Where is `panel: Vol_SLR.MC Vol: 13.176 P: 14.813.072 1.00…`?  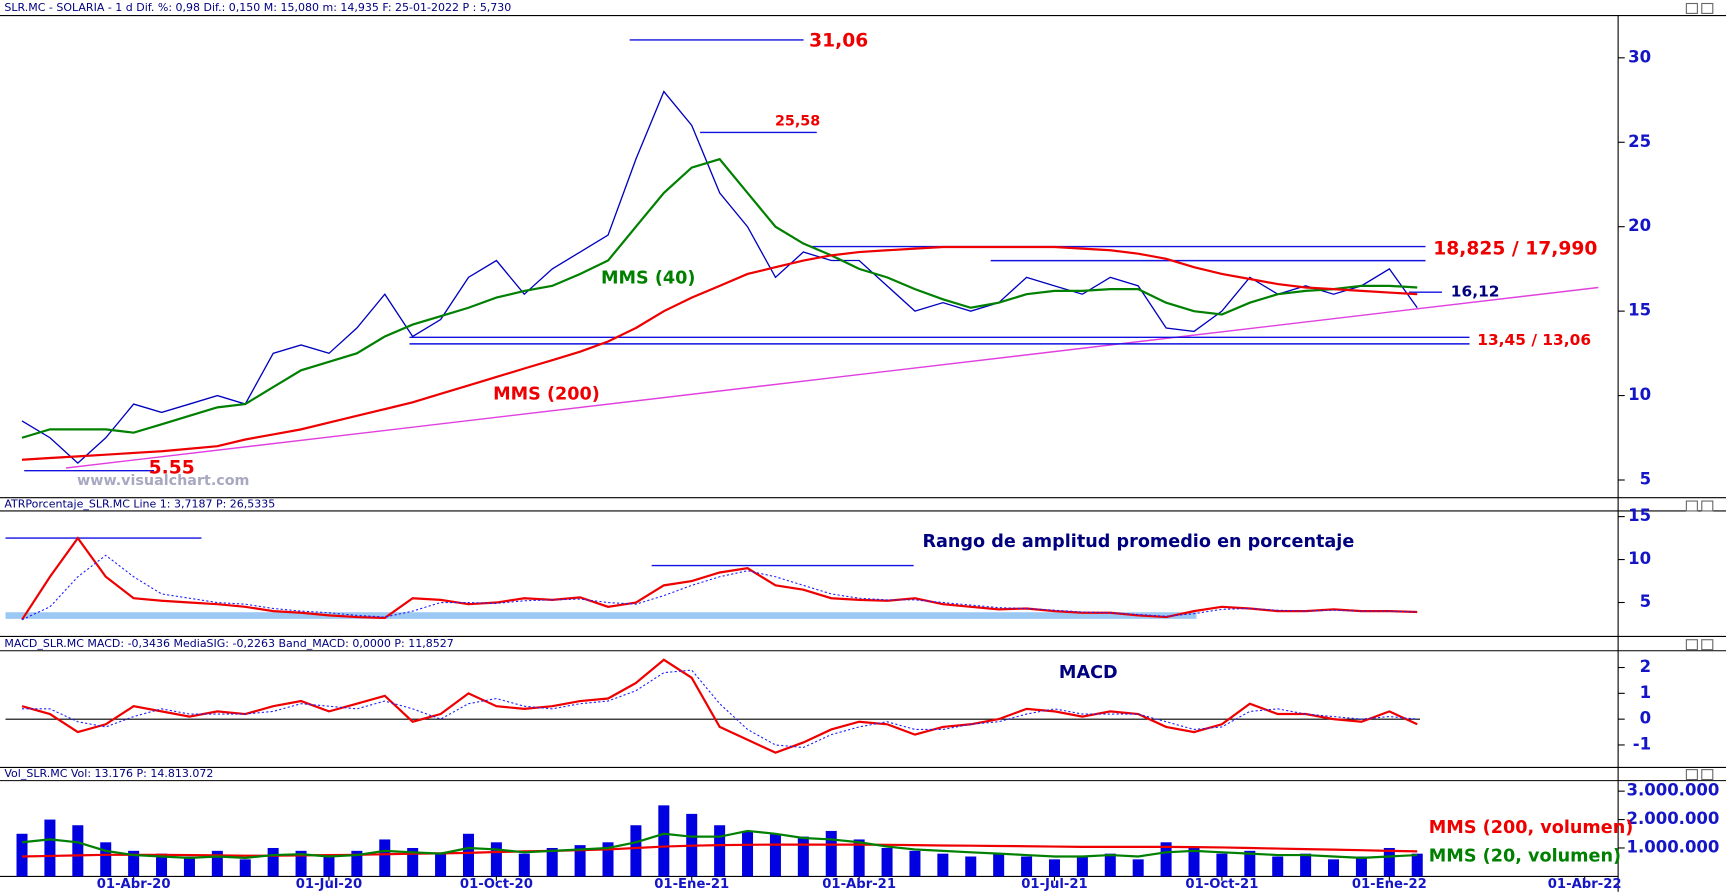 panel: Vol_SLR.MC Vol: 13.176 P: 14.813.072 1.00… is located at coordinates (861, 829).